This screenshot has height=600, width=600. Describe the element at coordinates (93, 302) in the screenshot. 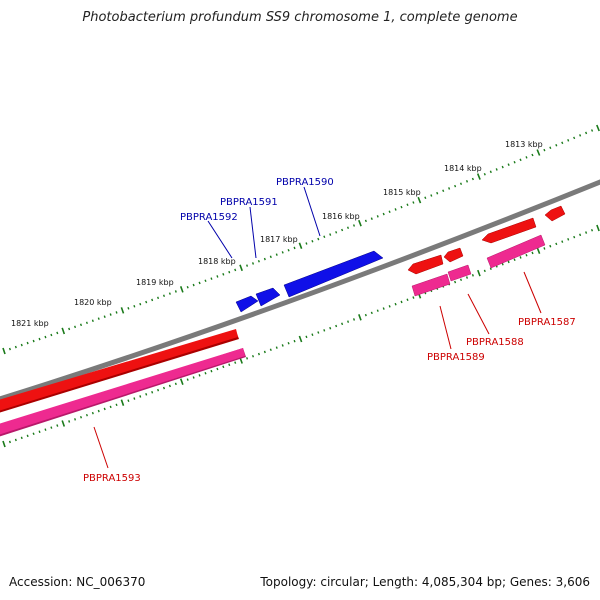

I see `kbp-label-1820: 1820 kbp` at that location.